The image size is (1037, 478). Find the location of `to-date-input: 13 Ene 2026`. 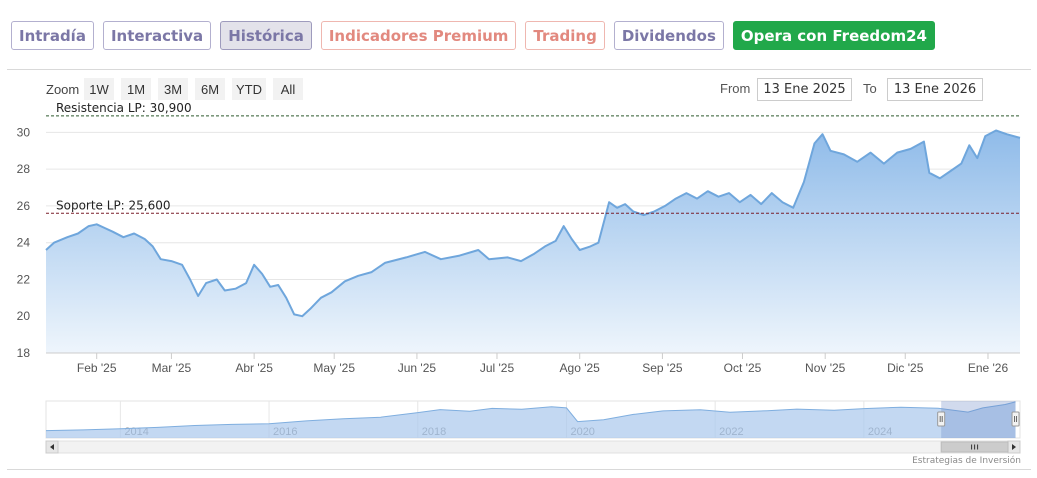

to-date-input: 13 Ene 2026 is located at coordinates (935, 89).